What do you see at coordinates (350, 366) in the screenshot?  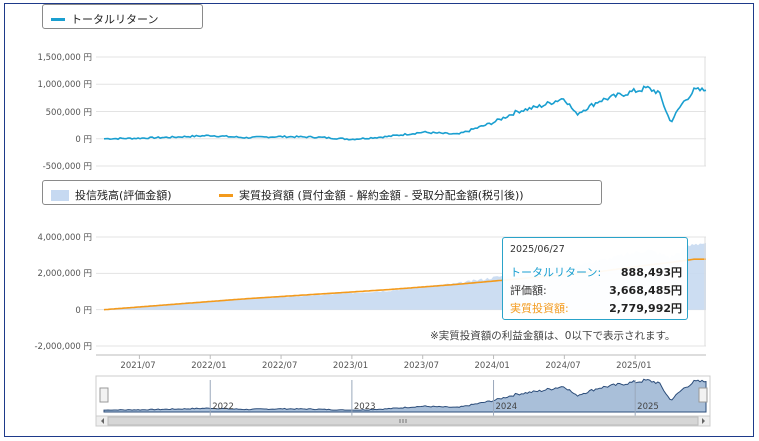 I see `x-tick-label: 2023/01` at bounding box center [350, 366].